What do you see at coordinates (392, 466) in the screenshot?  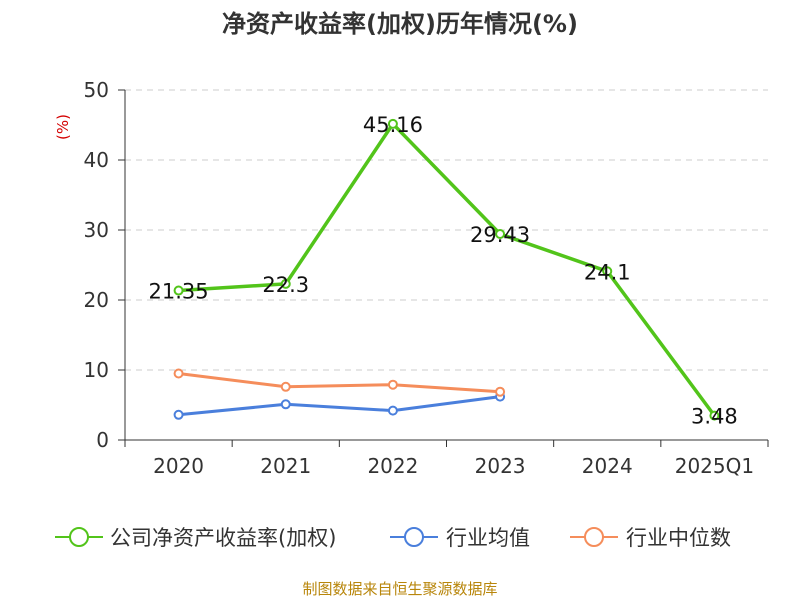 I see `x-tick-label-2022: 2022` at bounding box center [392, 466].